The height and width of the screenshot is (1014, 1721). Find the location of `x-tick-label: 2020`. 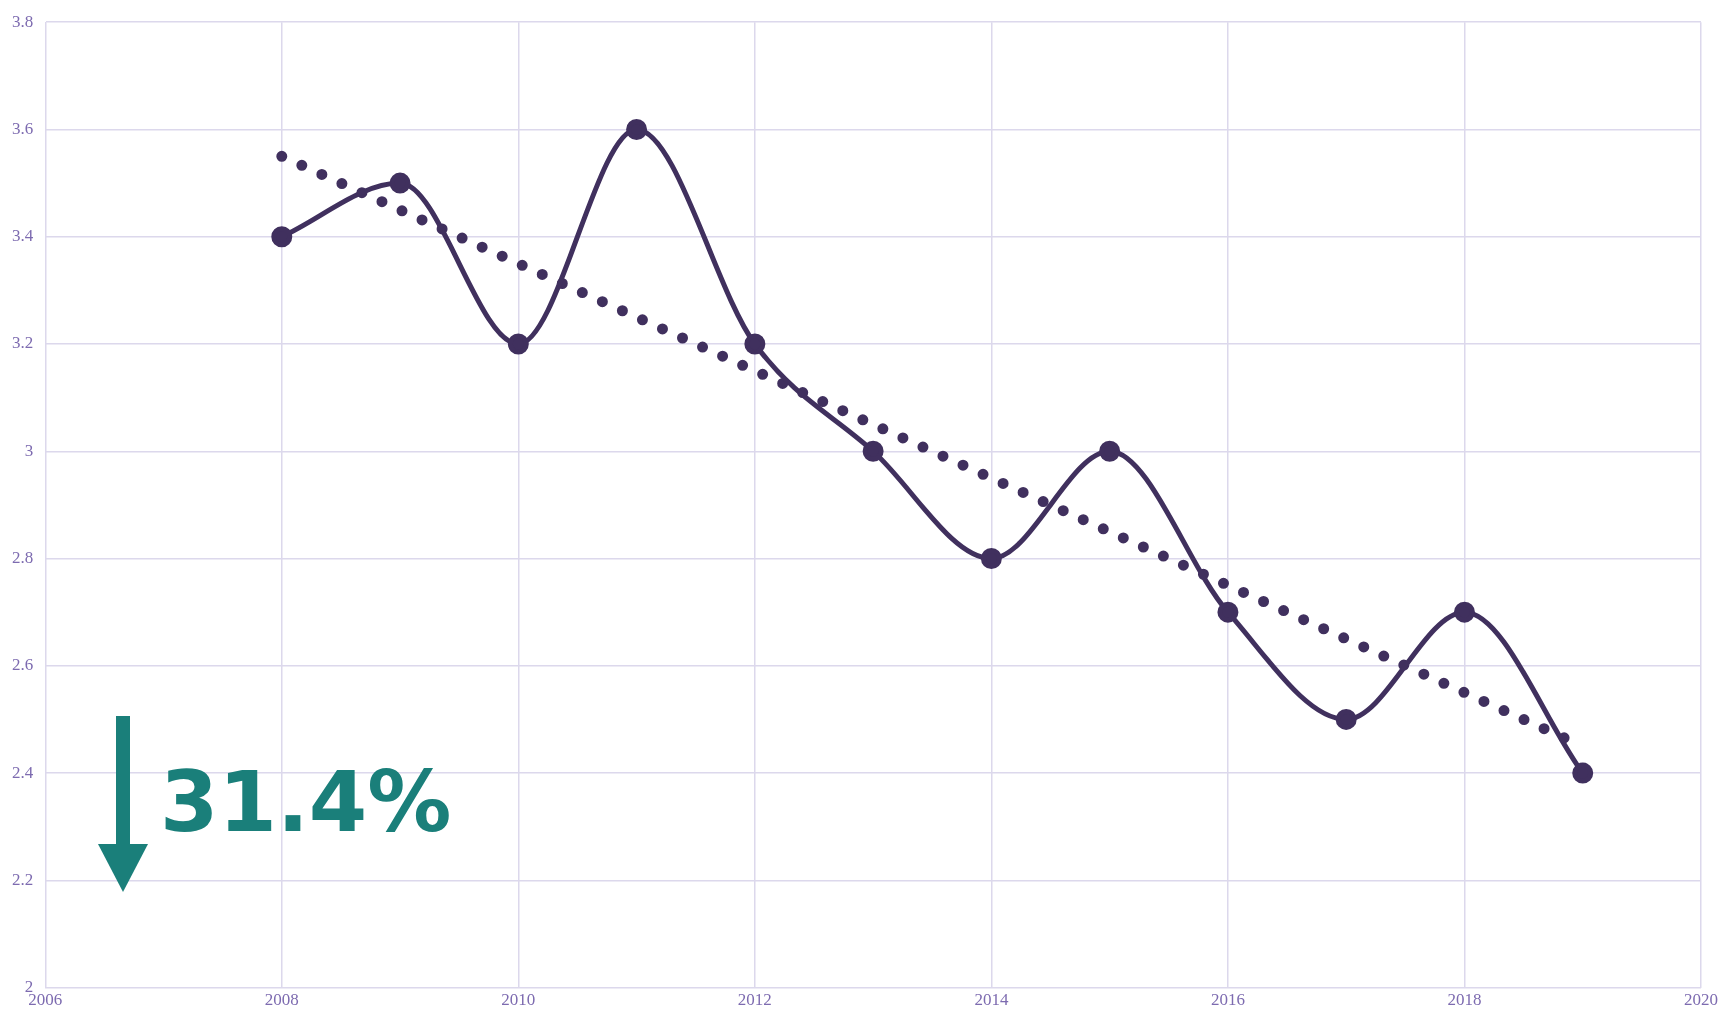

x-tick-label: 2020 is located at coordinates (1701, 1000).